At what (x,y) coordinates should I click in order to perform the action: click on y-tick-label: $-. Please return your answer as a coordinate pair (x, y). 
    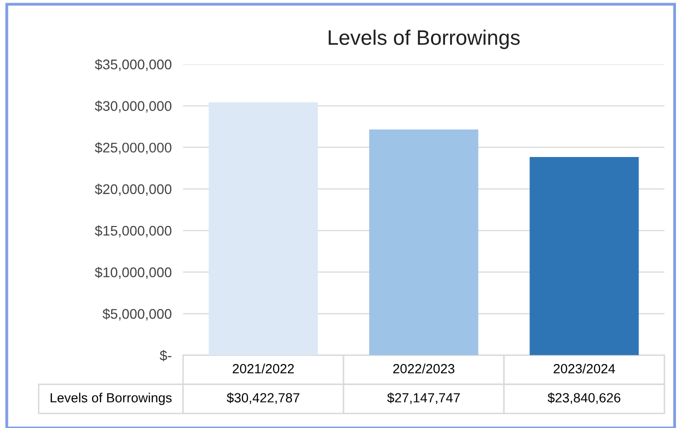
    Looking at the image, I should click on (166, 356).